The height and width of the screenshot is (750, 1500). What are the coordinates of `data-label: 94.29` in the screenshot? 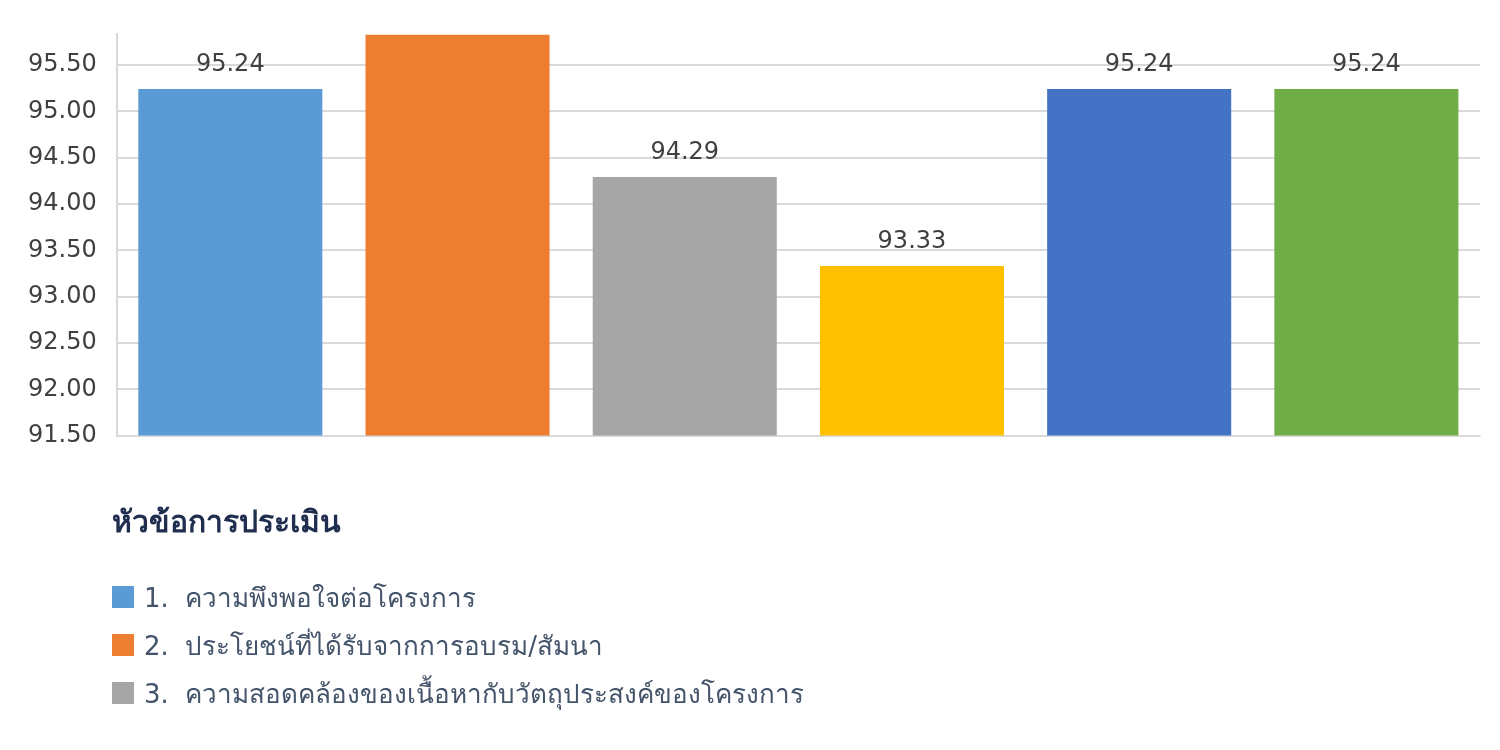 It's located at (685, 151).